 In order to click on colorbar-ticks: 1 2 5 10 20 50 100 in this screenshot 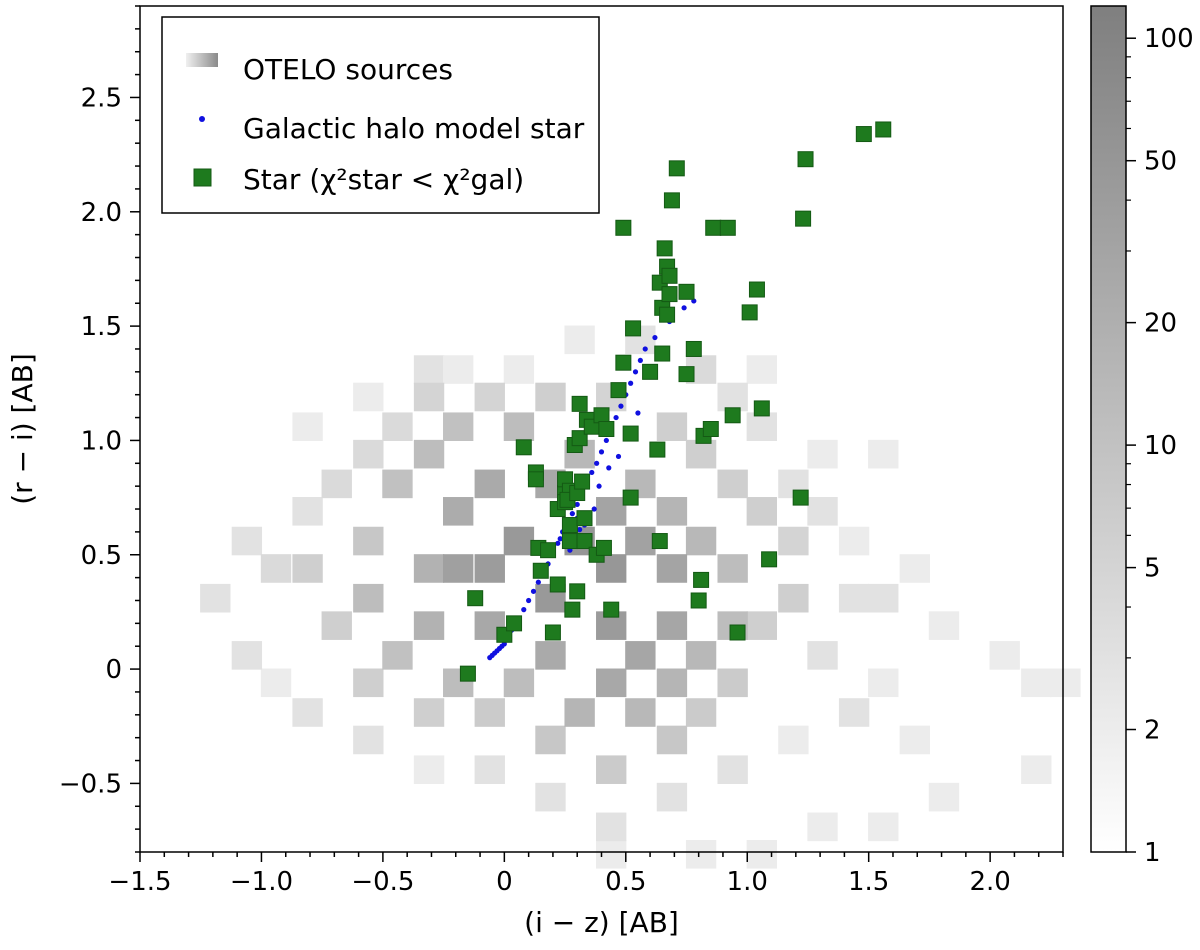, I will do `click(1160, 446)`.